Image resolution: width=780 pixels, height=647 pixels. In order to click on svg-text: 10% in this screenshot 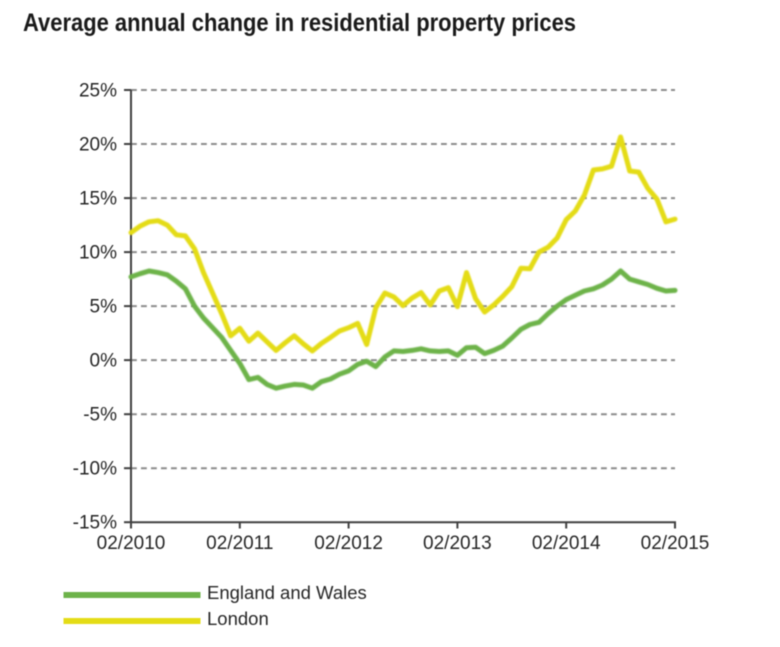, I will do `click(98, 253)`.